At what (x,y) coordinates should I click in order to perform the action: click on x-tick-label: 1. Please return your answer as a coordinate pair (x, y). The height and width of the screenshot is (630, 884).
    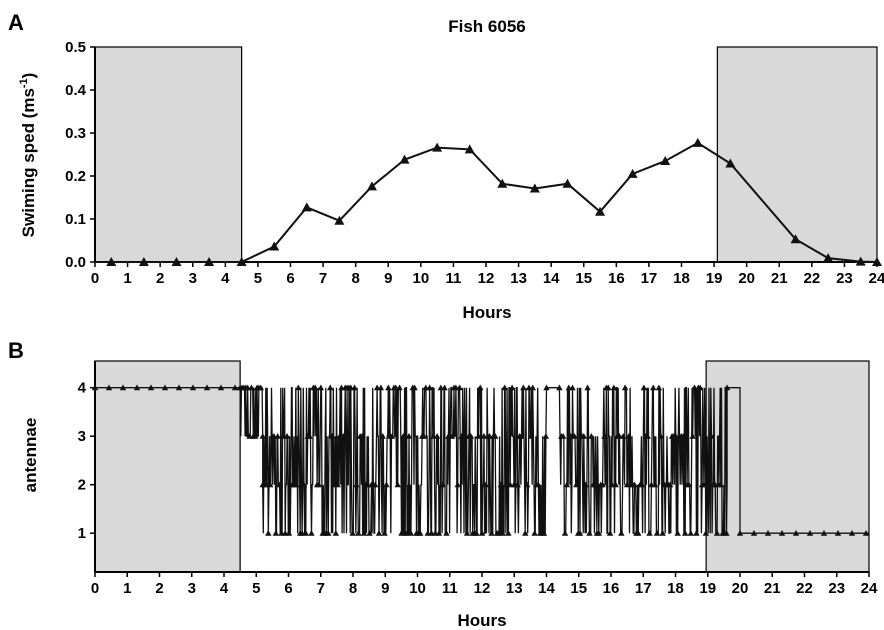
    Looking at the image, I should click on (127, 278).